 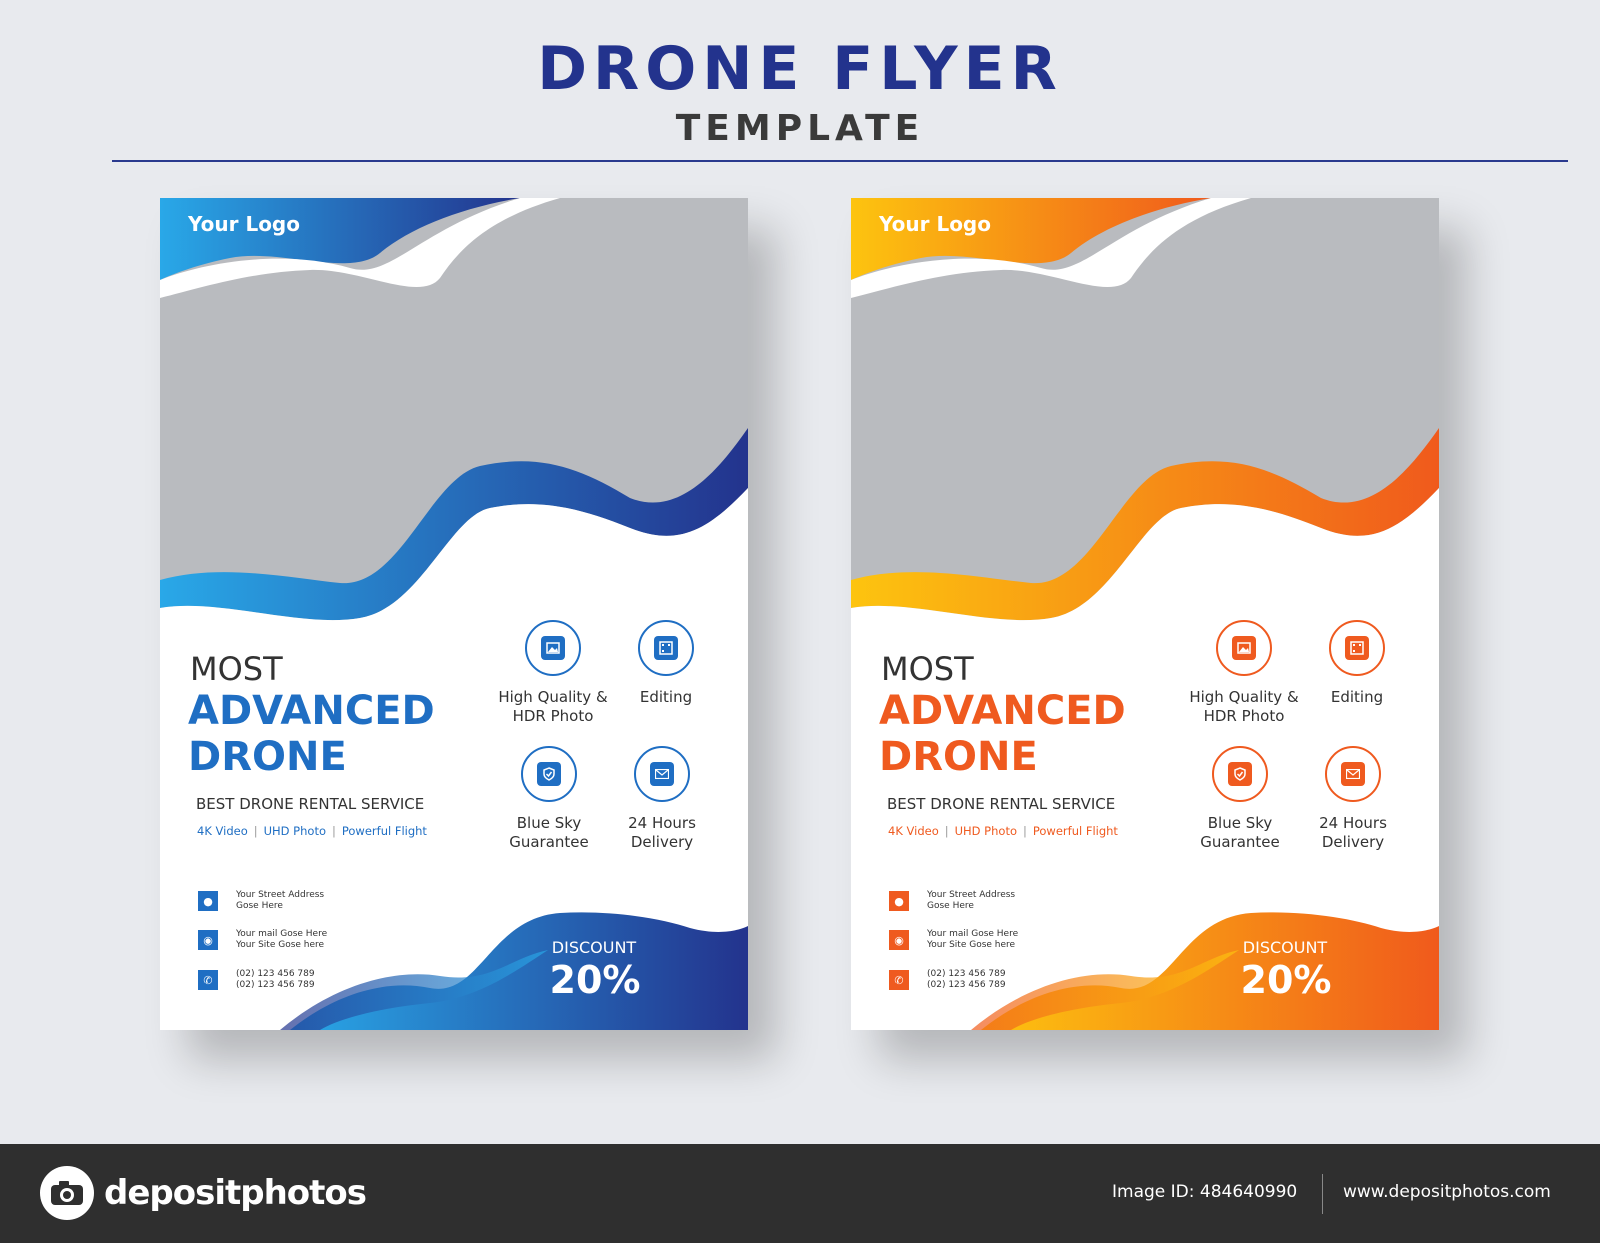 What do you see at coordinates (1447, 1192) in the screenshot?
I see `site-link: www.depositphotos.com` at bounding box center [1447, 1192].